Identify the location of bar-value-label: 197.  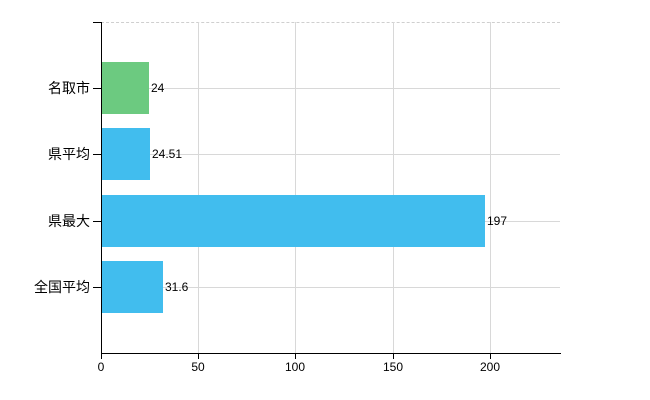
(497, 221).